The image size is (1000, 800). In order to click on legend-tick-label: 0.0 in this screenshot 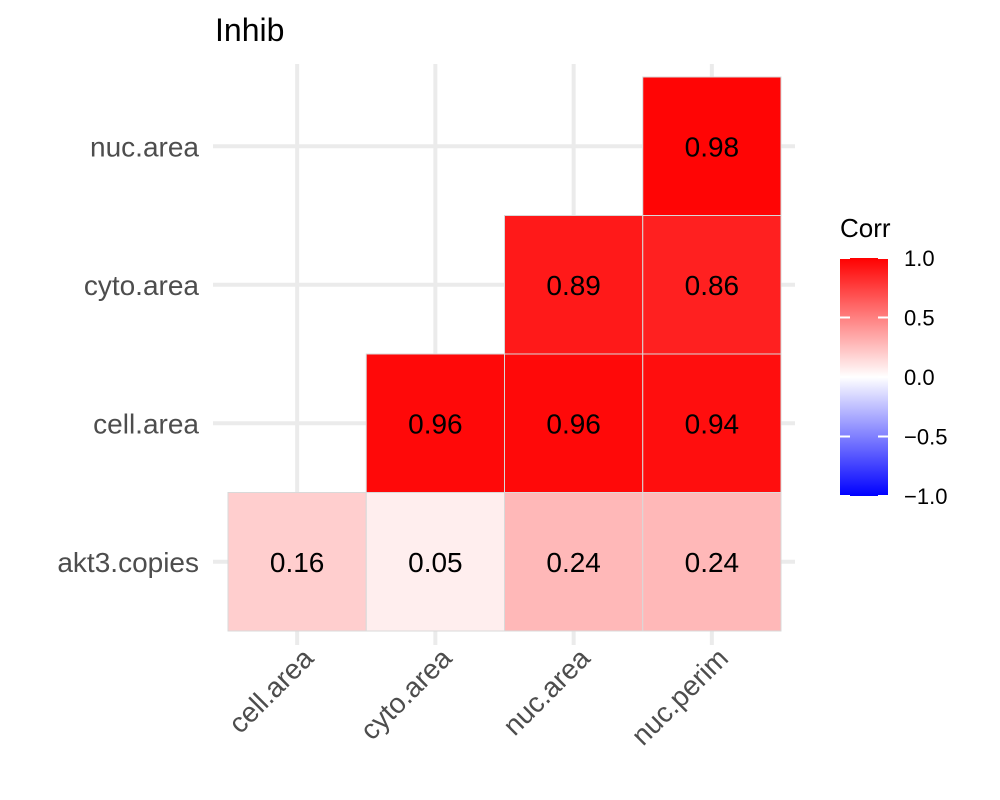, I will do `click(919, 377)`.